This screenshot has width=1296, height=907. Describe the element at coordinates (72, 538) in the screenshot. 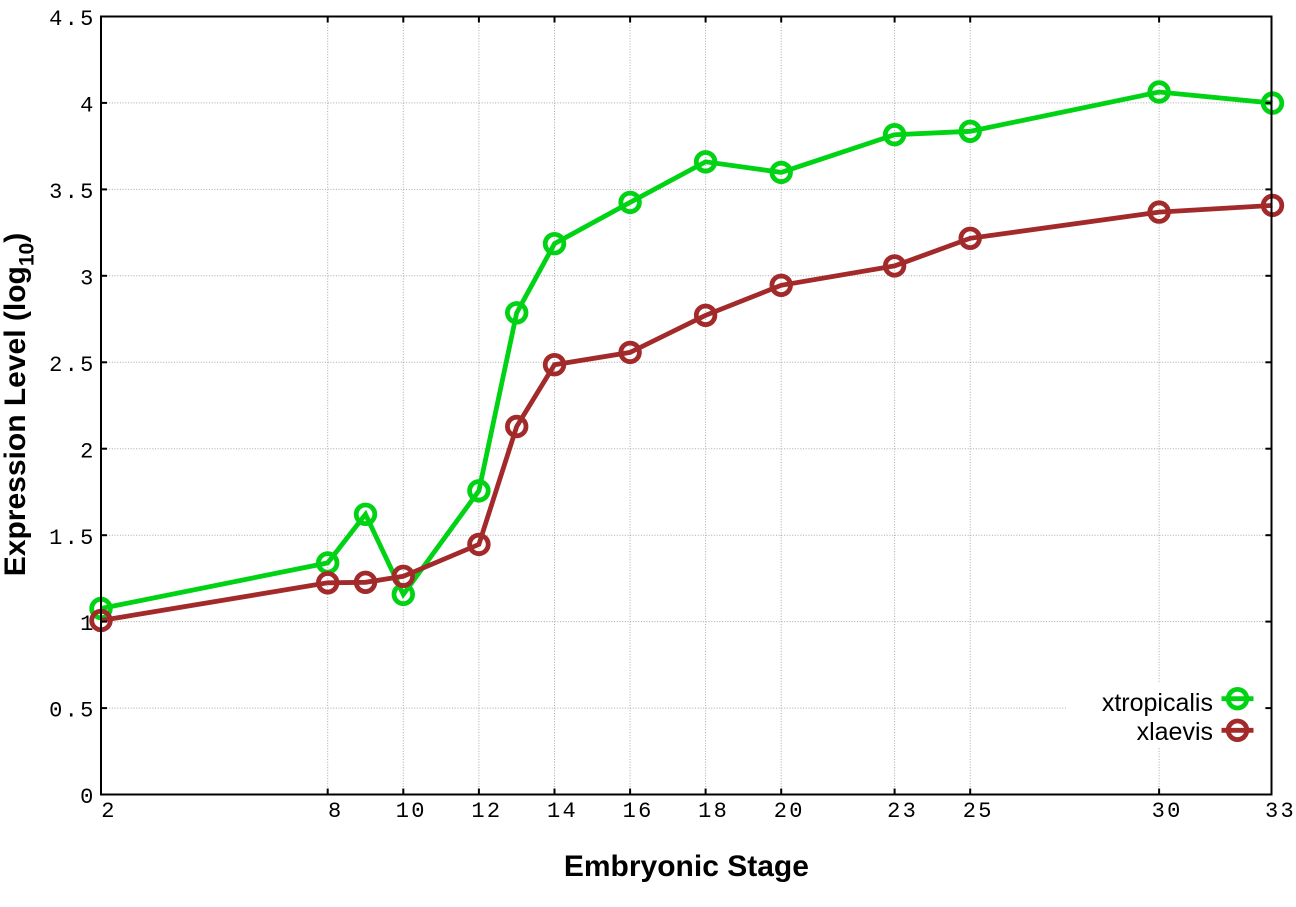

I see `svg-text: 1.5` at that location.